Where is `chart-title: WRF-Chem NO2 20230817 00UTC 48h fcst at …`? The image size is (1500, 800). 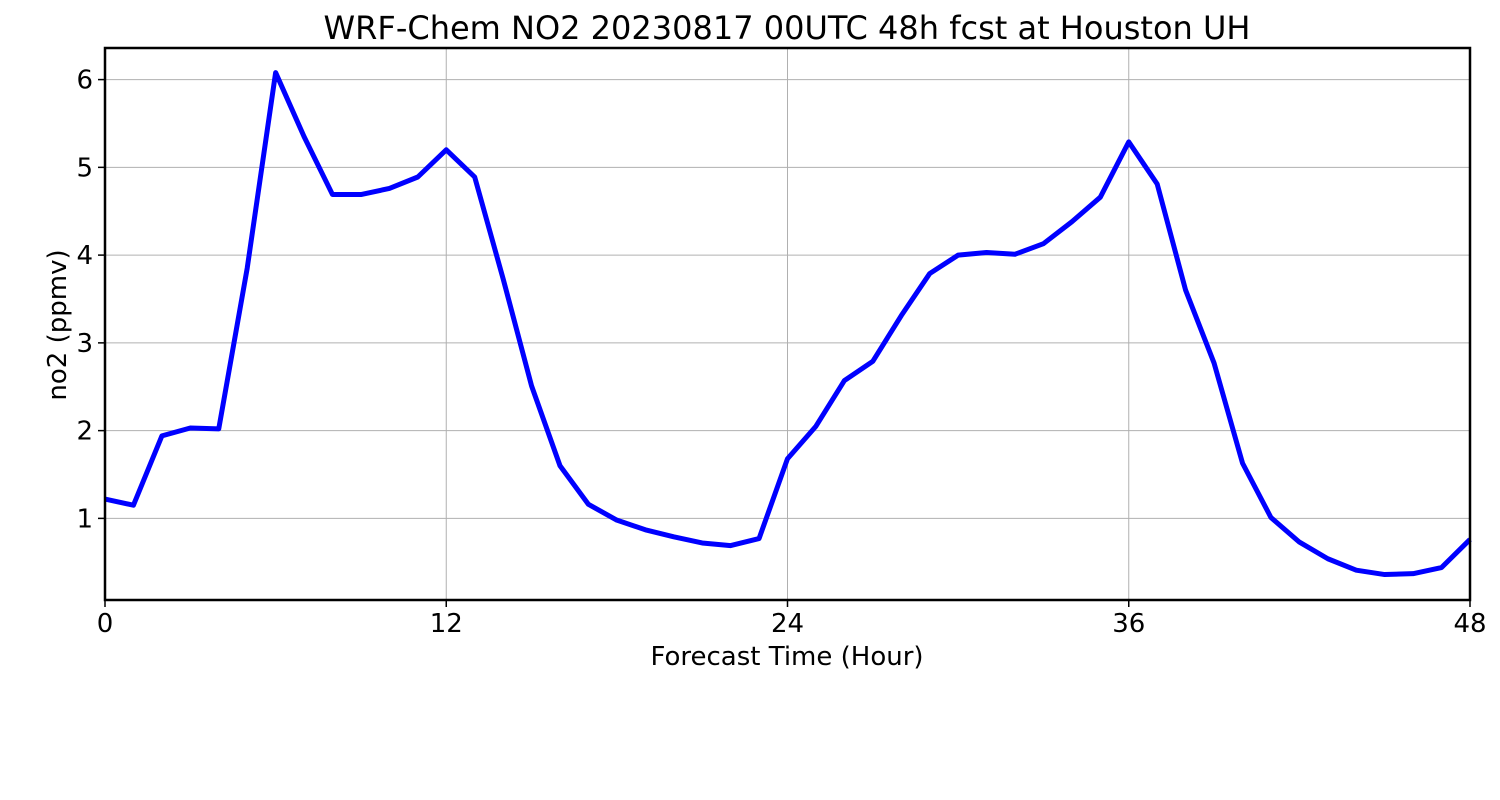 chart-title: WRF-Chem NO2 20230817 00UTC 48h fcst at … is located at coordinates (787, 28).